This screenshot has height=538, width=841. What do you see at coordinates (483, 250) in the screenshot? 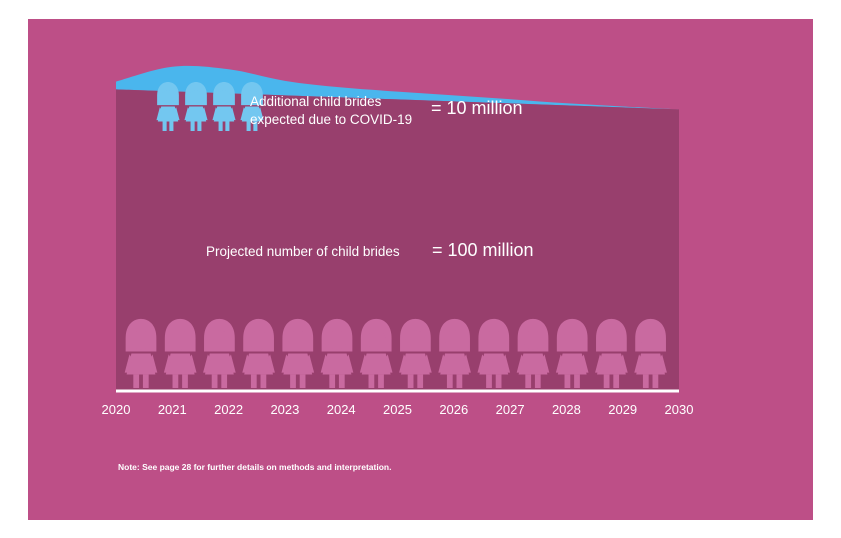
I see `projected-value: = 100 million` at bounding box center [483, 250].